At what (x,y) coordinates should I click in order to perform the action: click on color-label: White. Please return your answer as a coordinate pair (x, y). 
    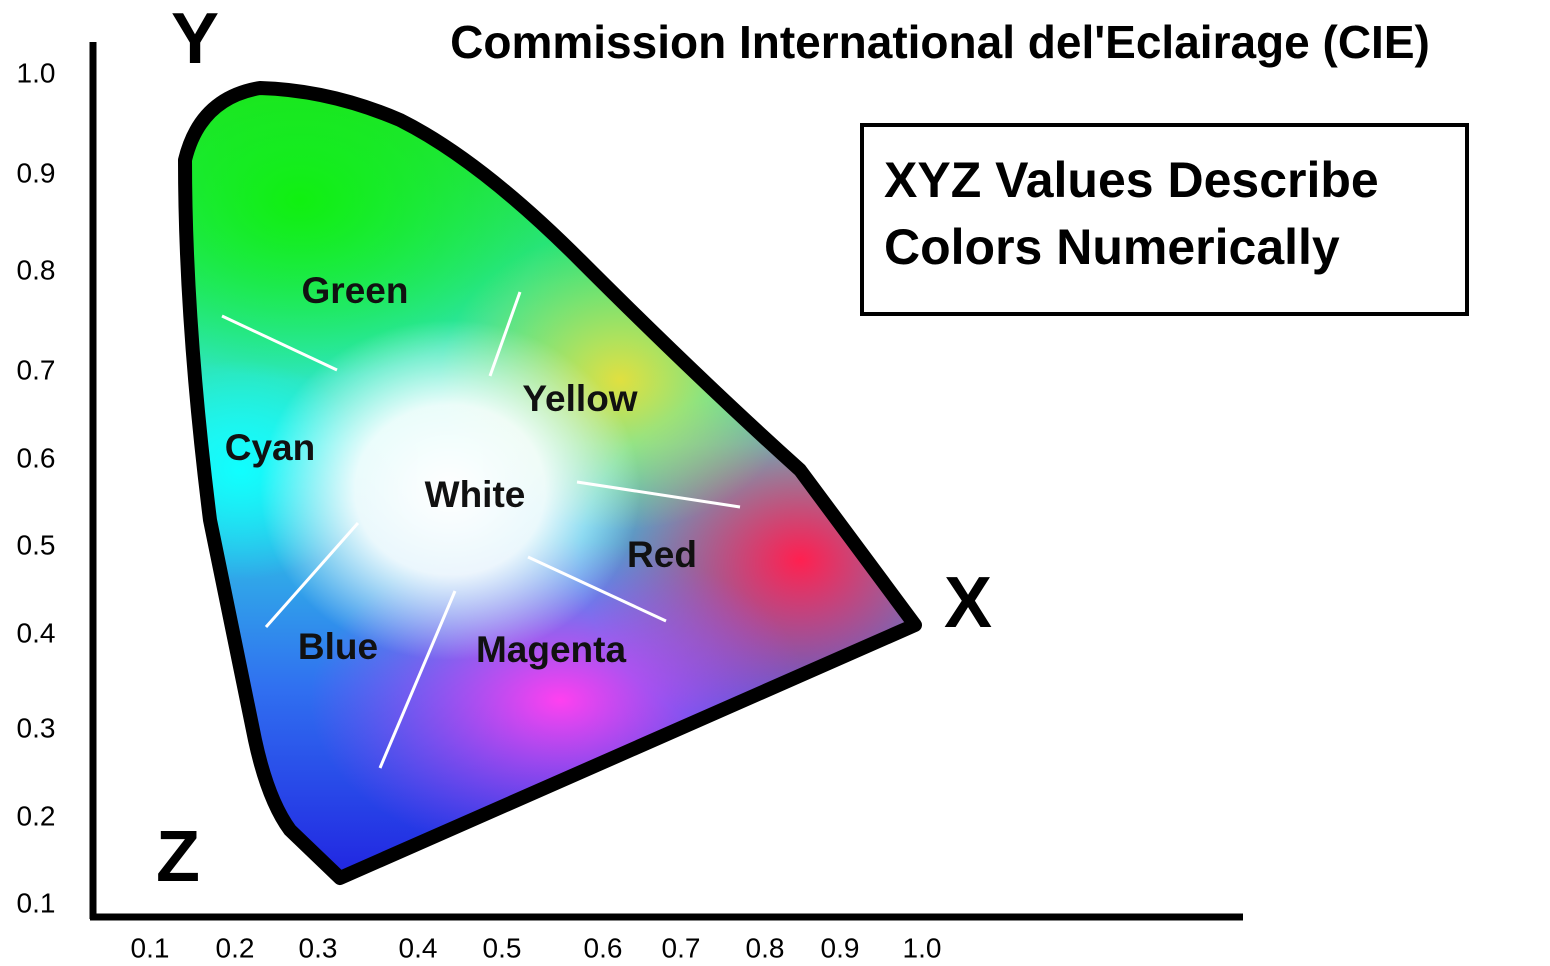
    Looking at the image, I should click on (475, 494).